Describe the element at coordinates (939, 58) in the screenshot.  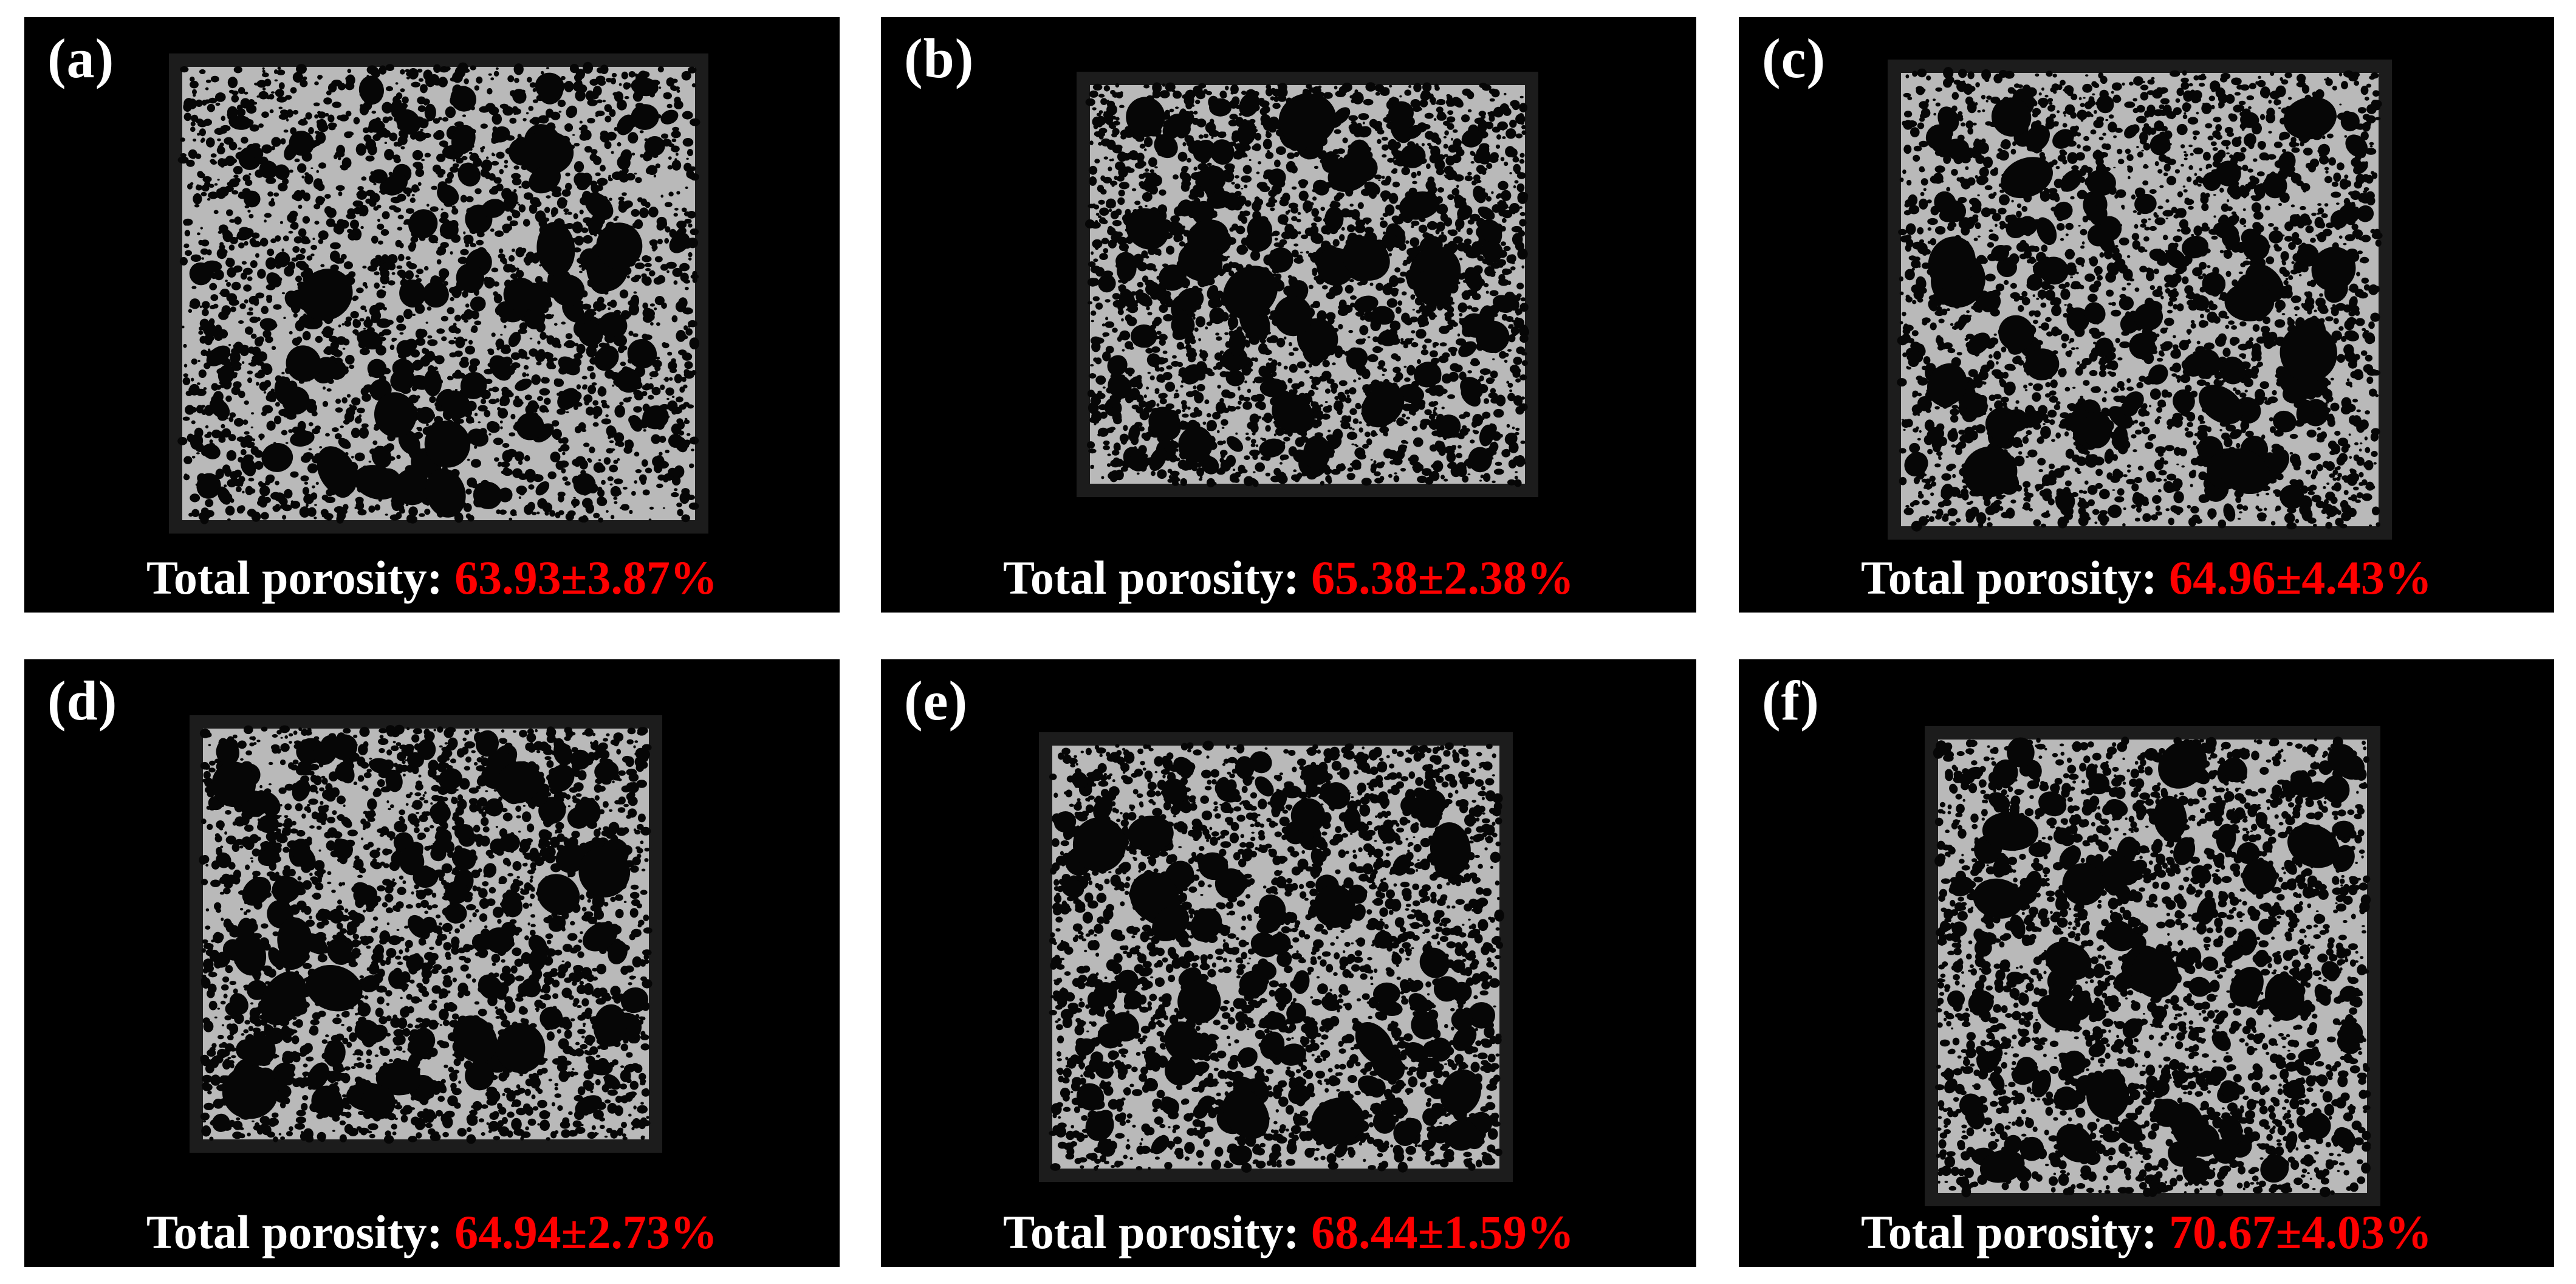
I see `panel-label: (b)` at that location.